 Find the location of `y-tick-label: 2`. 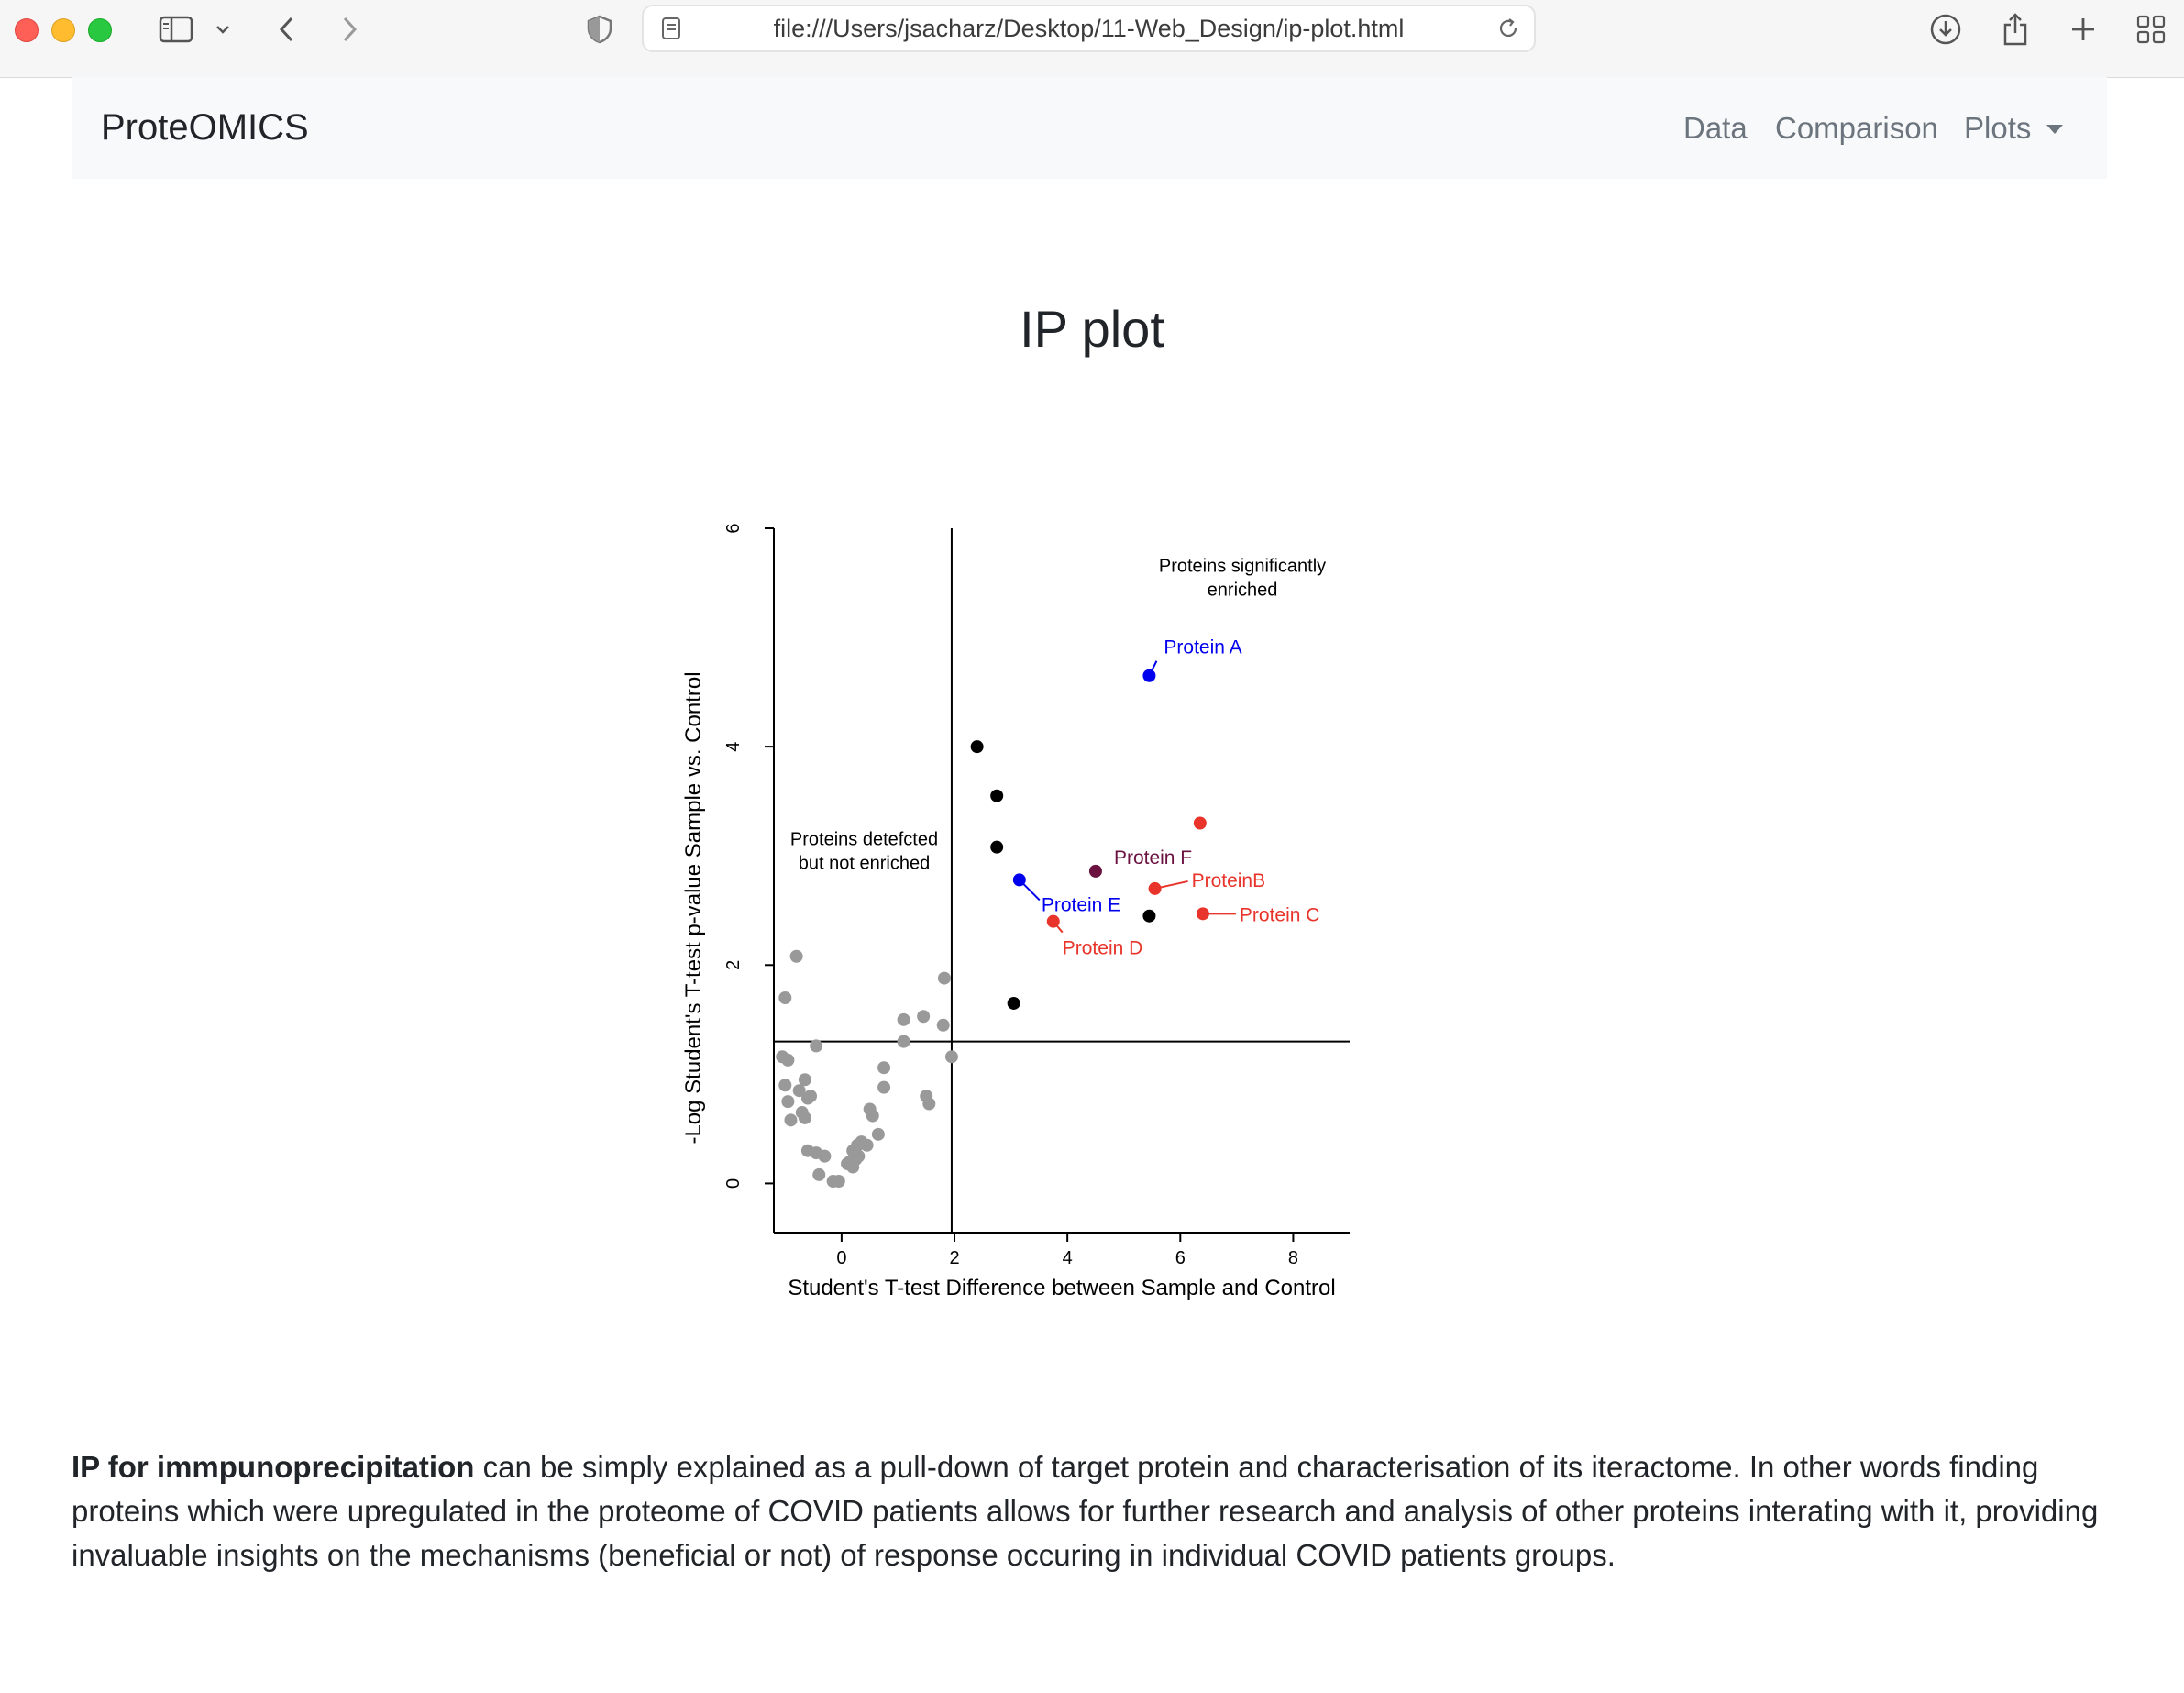

y-tick-label: 2 is located at coordinates (733, 965).